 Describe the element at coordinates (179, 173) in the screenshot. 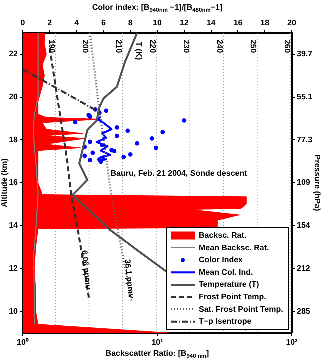

I see `annotation: Bauru, Feb. 21 2004, Sonde descent` at that location.